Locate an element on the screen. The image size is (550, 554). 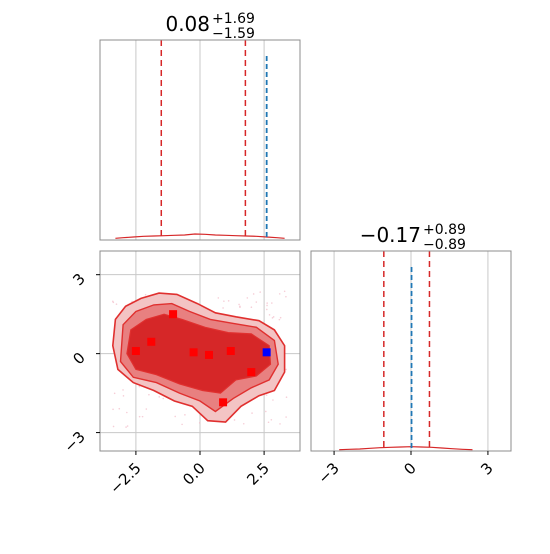
joint-area is located at coordinates (199, 359).